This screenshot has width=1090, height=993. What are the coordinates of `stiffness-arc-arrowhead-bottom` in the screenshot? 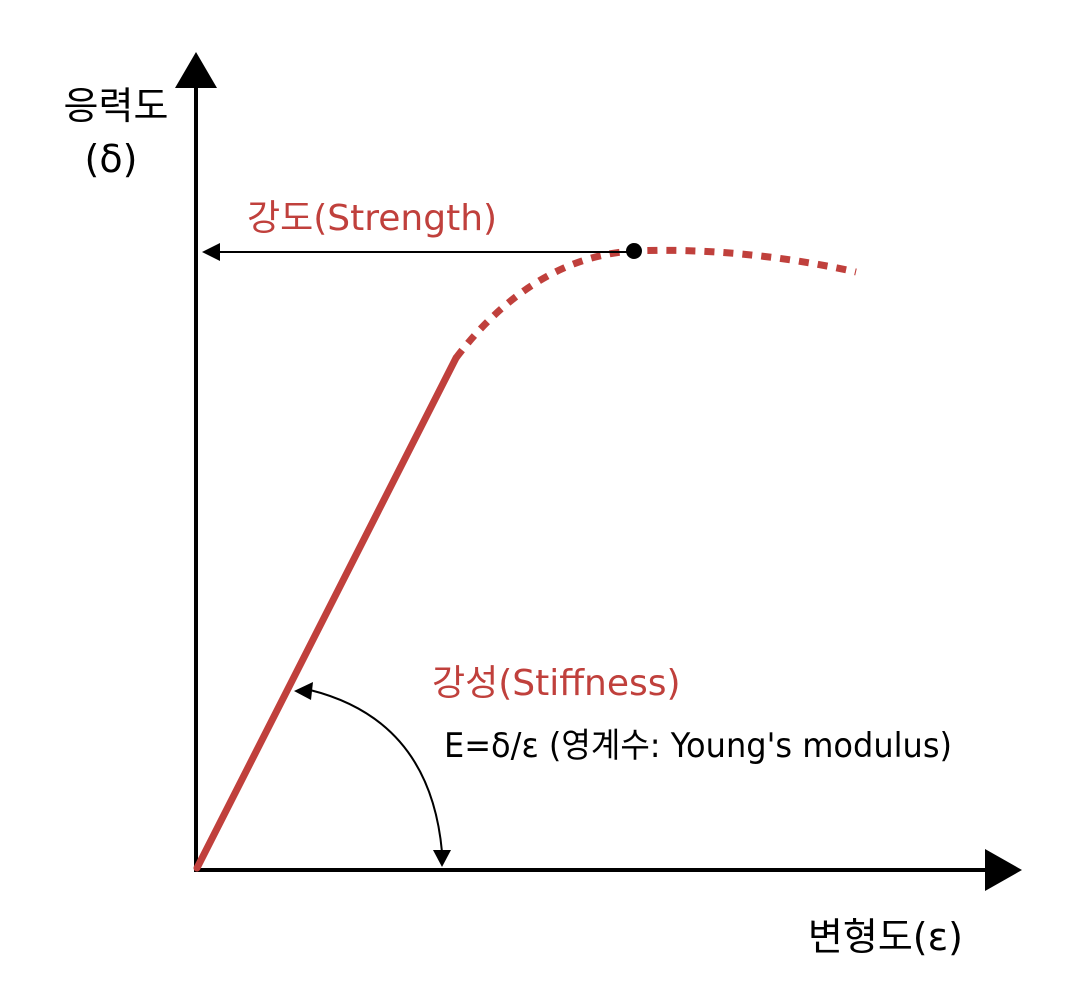 It's located at (442, 858).